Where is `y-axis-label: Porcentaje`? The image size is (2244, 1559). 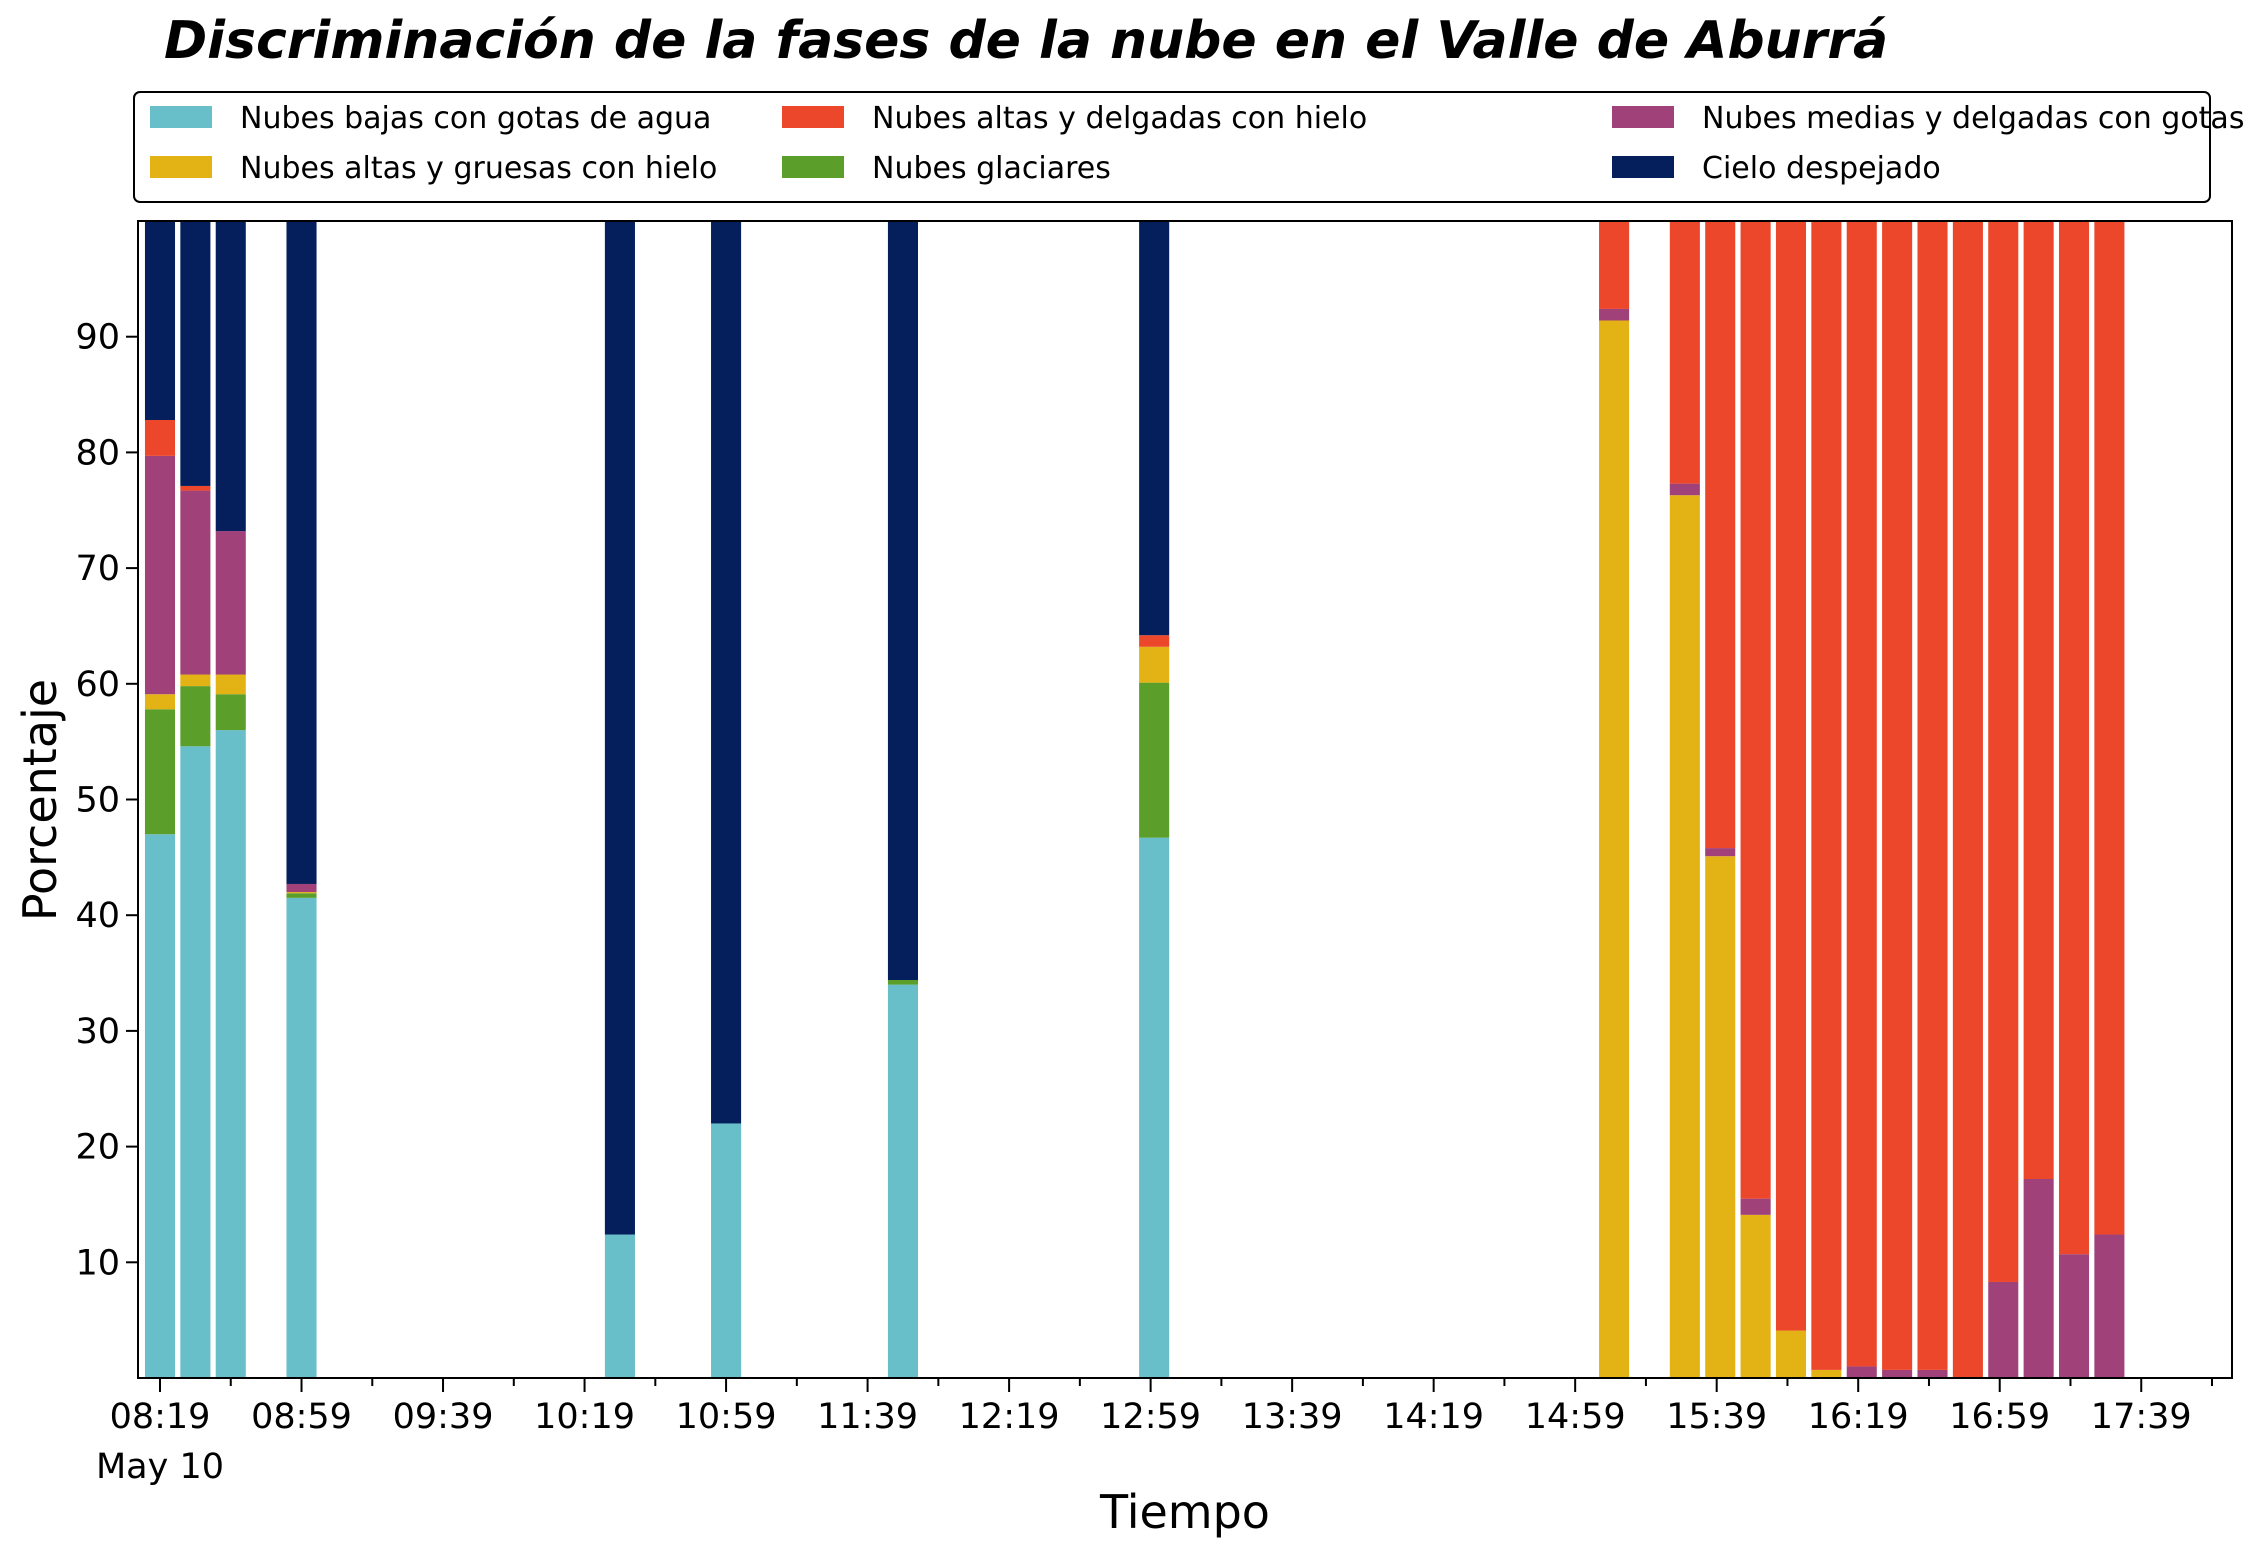
y-axis-label: Porcentaje is located at coordinates (40, 800).